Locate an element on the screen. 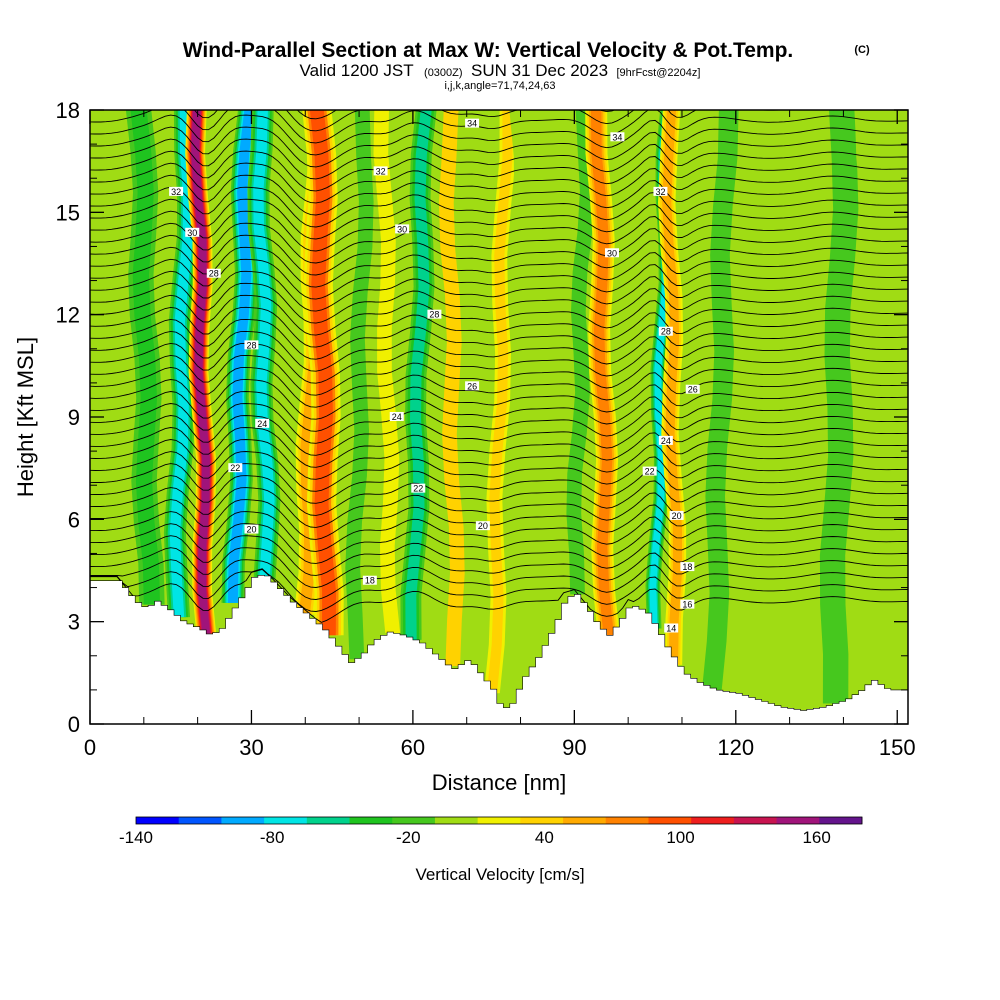  y-tick-label: 12 is located at coordinates (68, 315).